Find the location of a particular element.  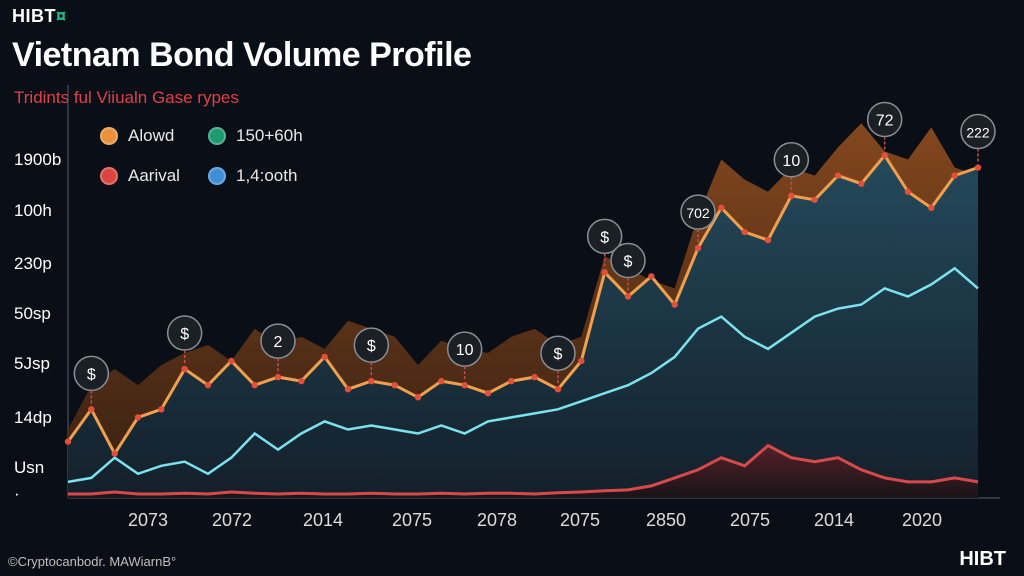

legend-swatch-red-icon is located at coordinates (109, 176).